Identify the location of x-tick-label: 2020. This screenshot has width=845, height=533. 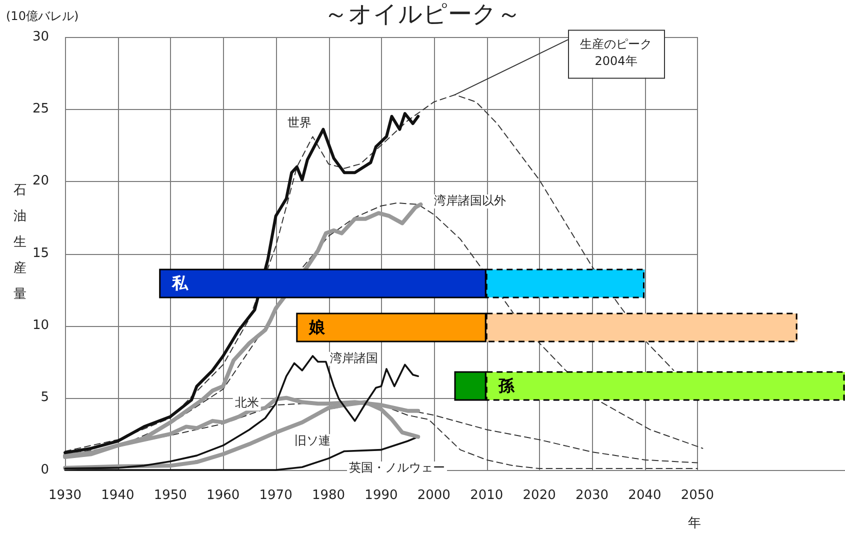
(539, 496).